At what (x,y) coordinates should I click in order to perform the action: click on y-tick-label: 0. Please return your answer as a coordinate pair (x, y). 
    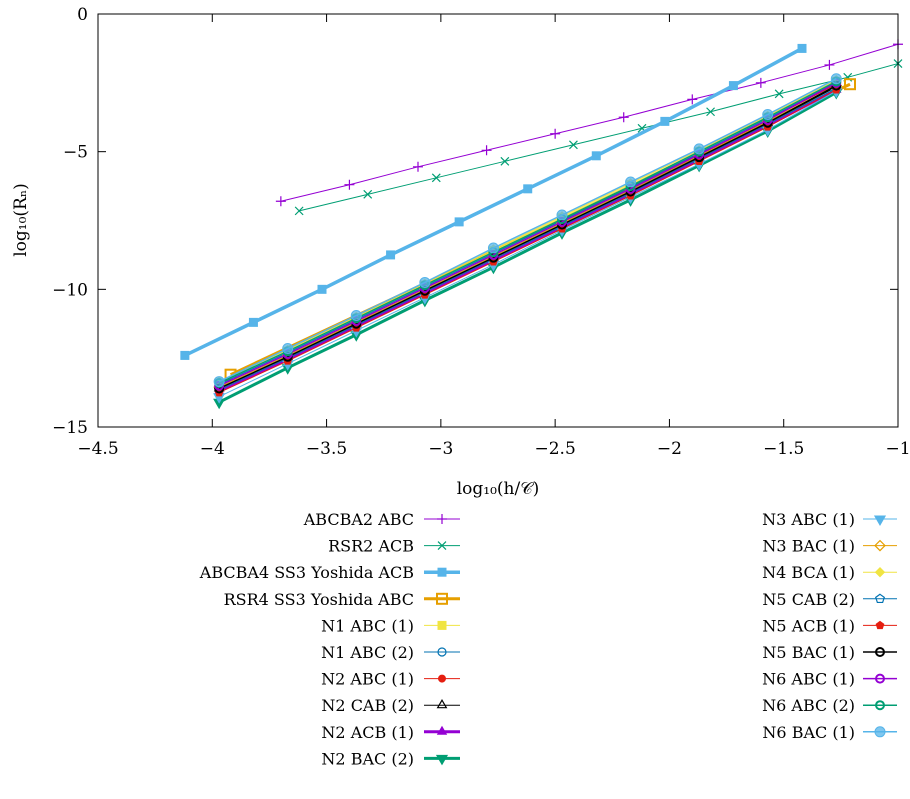
    Looking at the image, I should click on (82, 15).